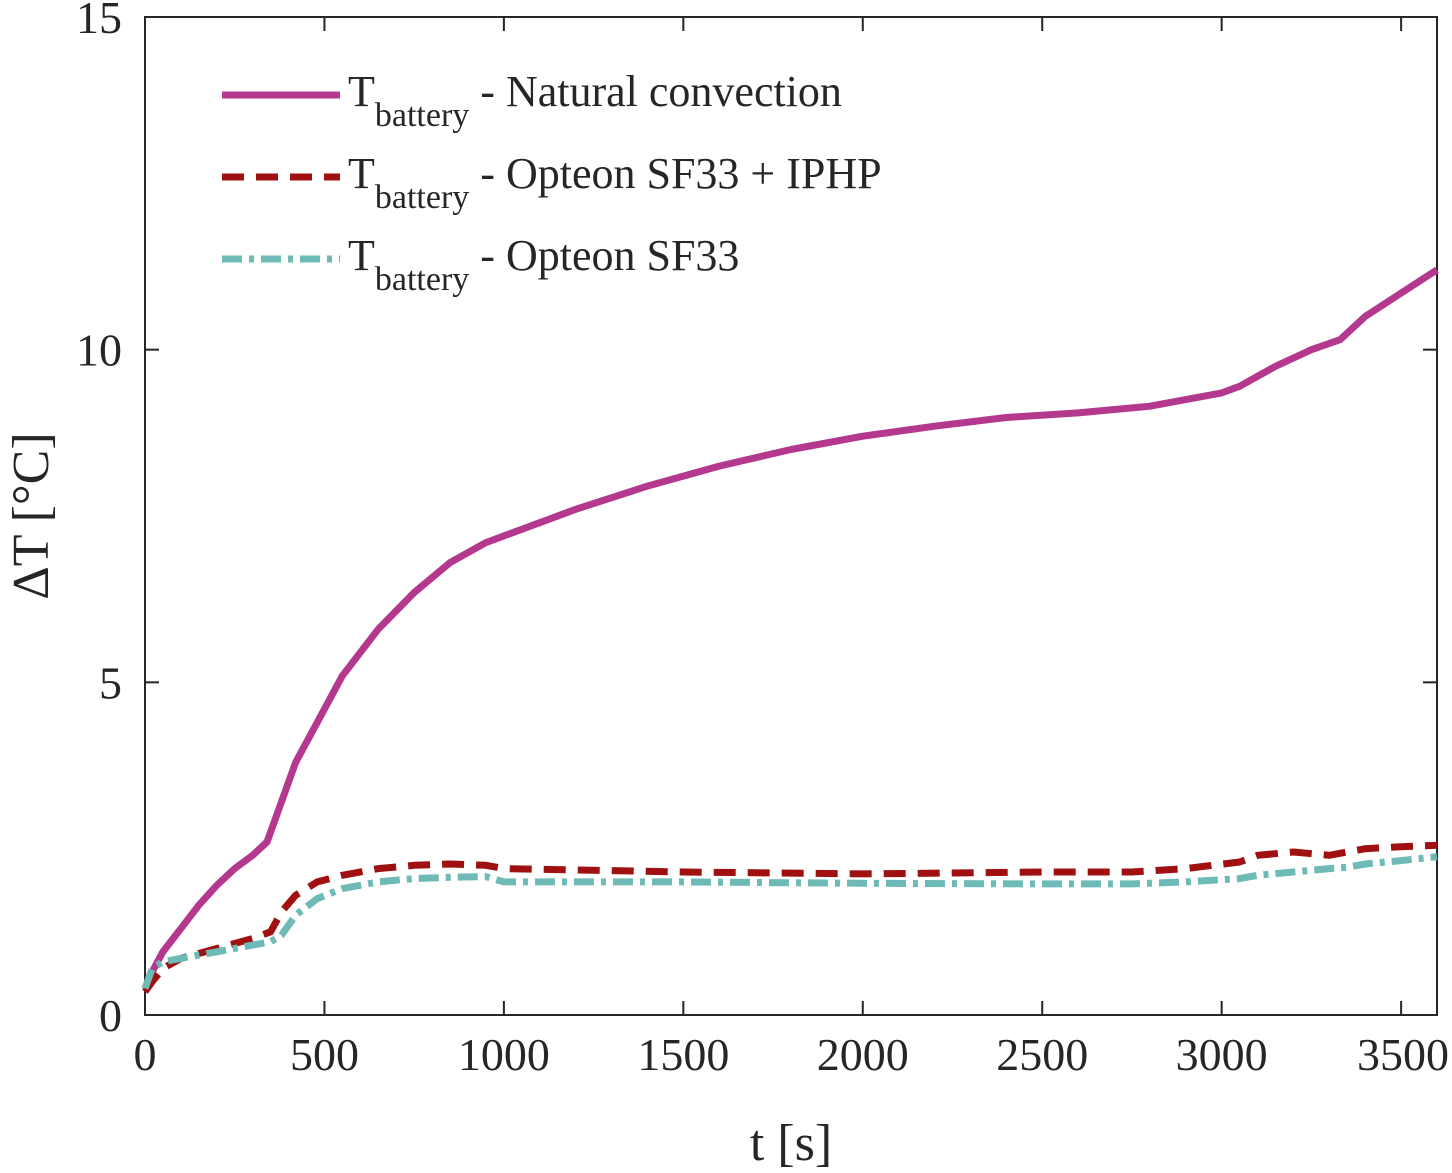  Describe the element at coordinates (324, 1054) in the screenshot. I see `x-tick-label: 500` at that location.